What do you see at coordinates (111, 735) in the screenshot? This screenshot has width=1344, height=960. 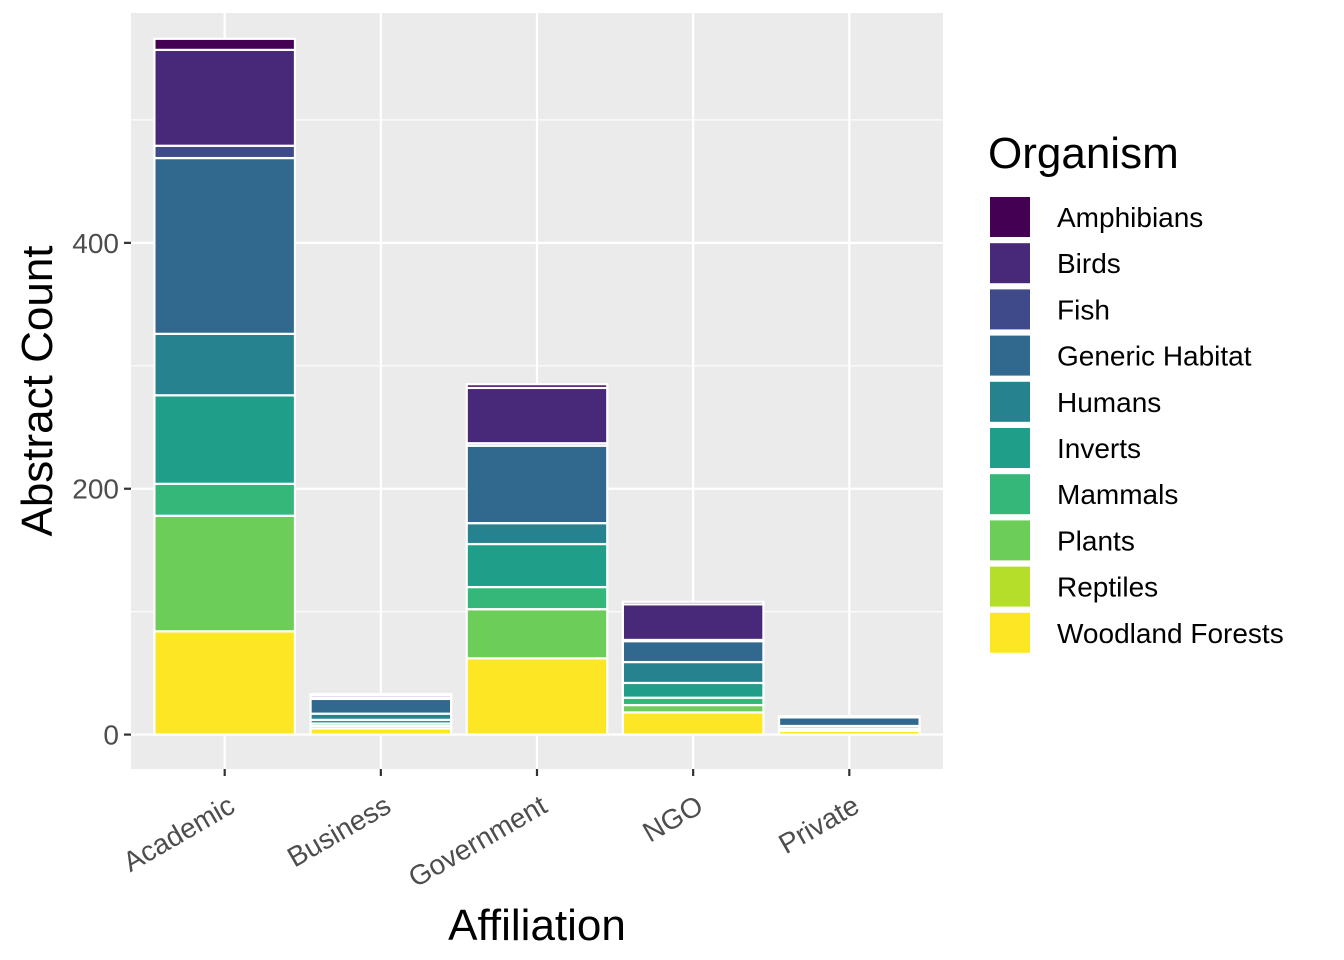 I see `y-tick-label: 0` at bounding box center [111, 735].